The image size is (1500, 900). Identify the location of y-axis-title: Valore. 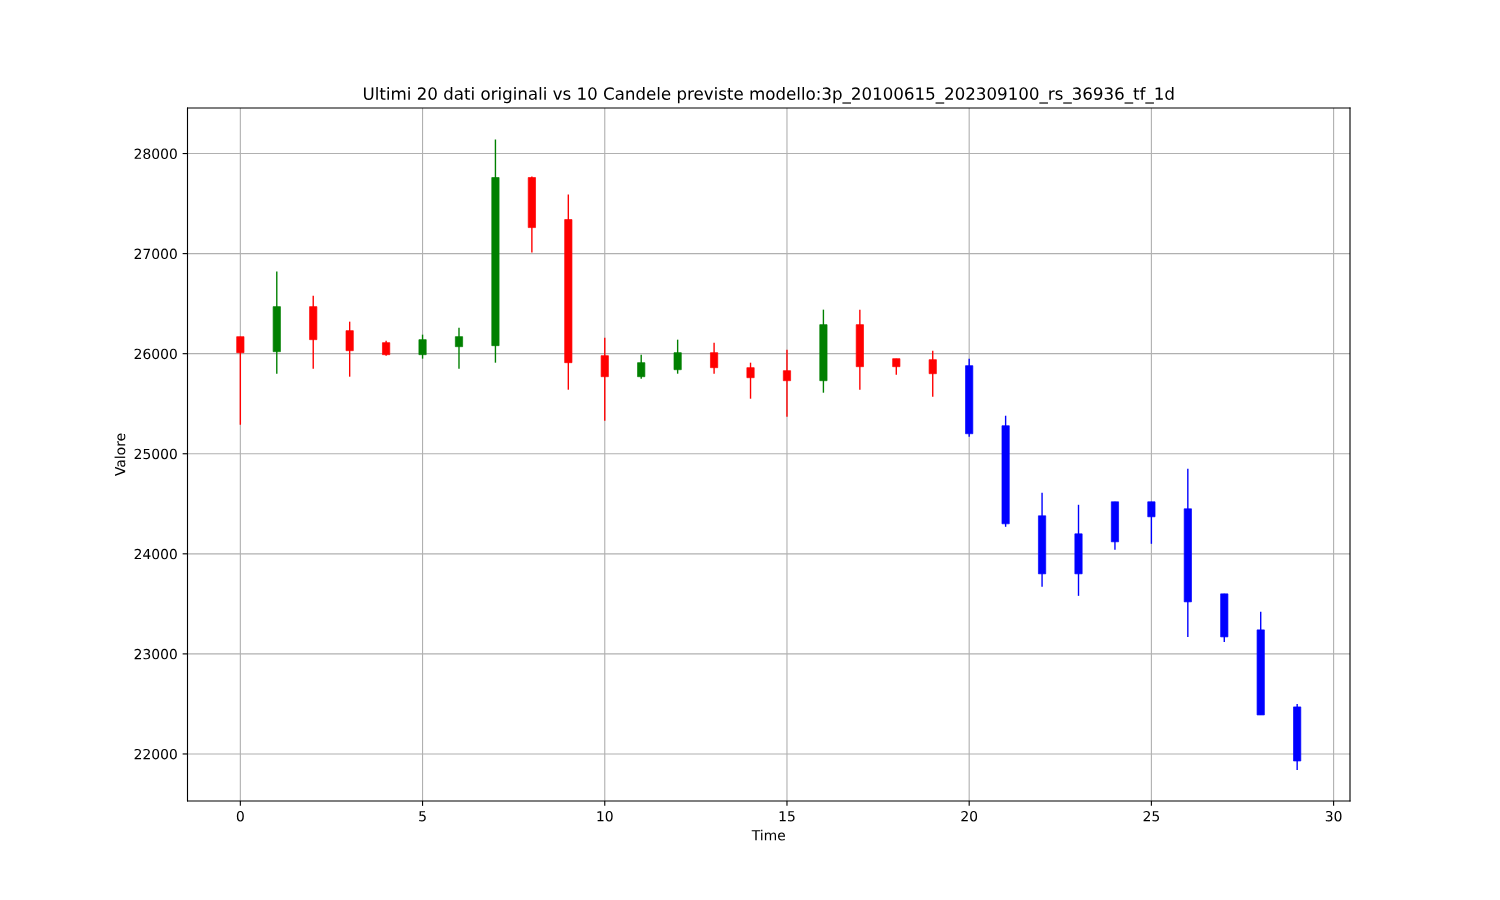
(120, 455).